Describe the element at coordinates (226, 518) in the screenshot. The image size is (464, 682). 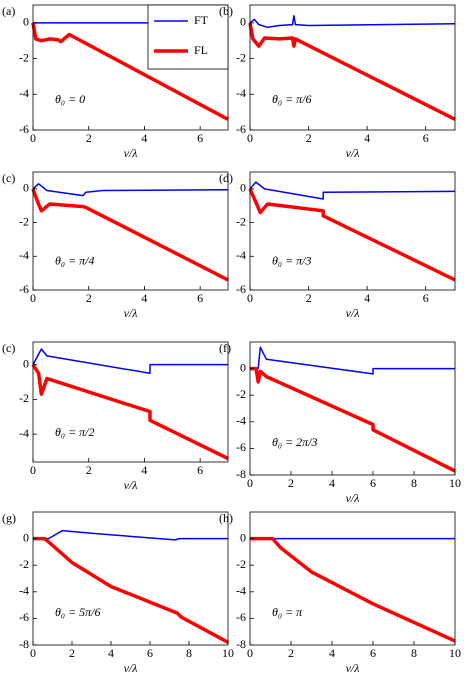
I see `panel-label: (h)` at that location.